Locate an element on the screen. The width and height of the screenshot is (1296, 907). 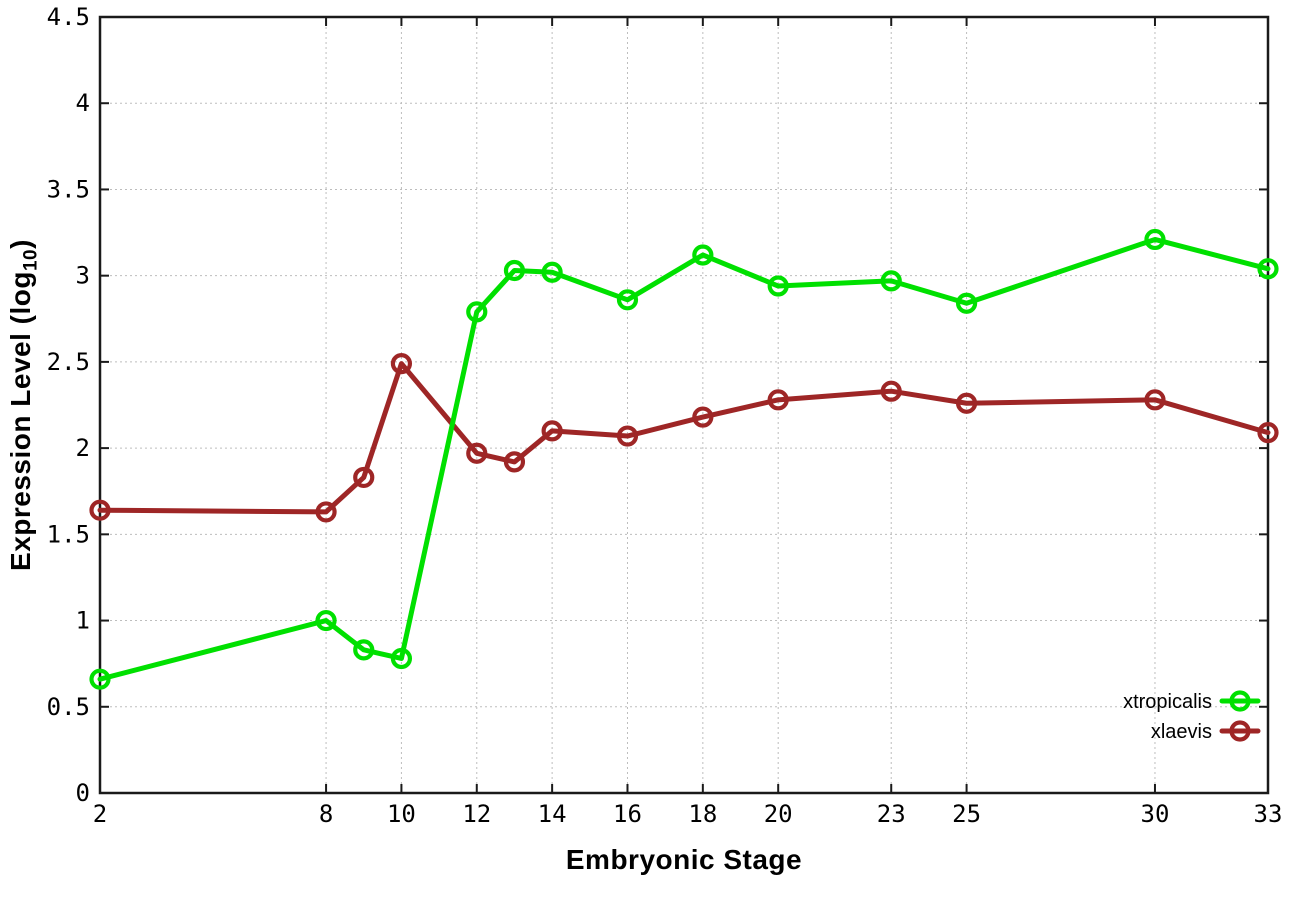
y-axis-title-subscript: 10 is located at coordinates (31, 260).